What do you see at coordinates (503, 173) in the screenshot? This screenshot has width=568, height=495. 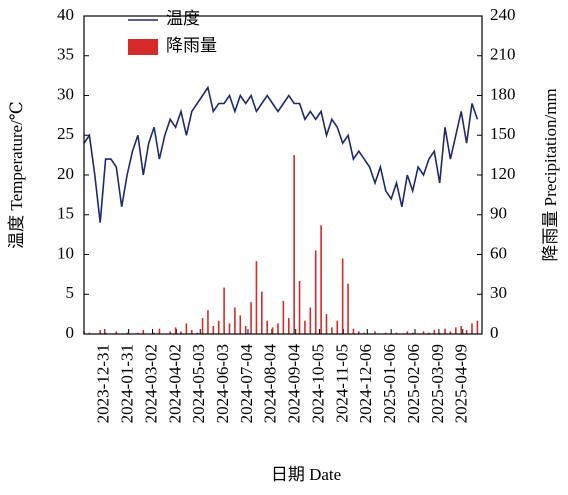 I see `y2-tick-label: 120` at bounding box center [503, 173].